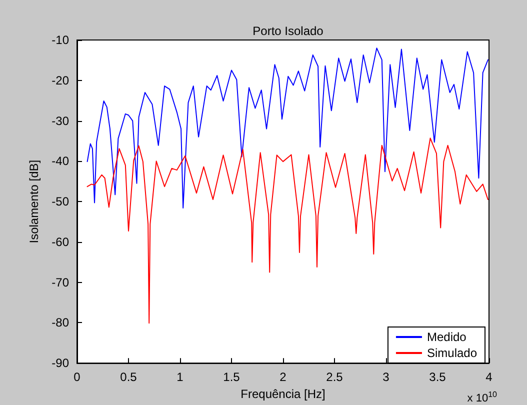  I want to click on chart-title: Porto Isolado, so click(288, 31).